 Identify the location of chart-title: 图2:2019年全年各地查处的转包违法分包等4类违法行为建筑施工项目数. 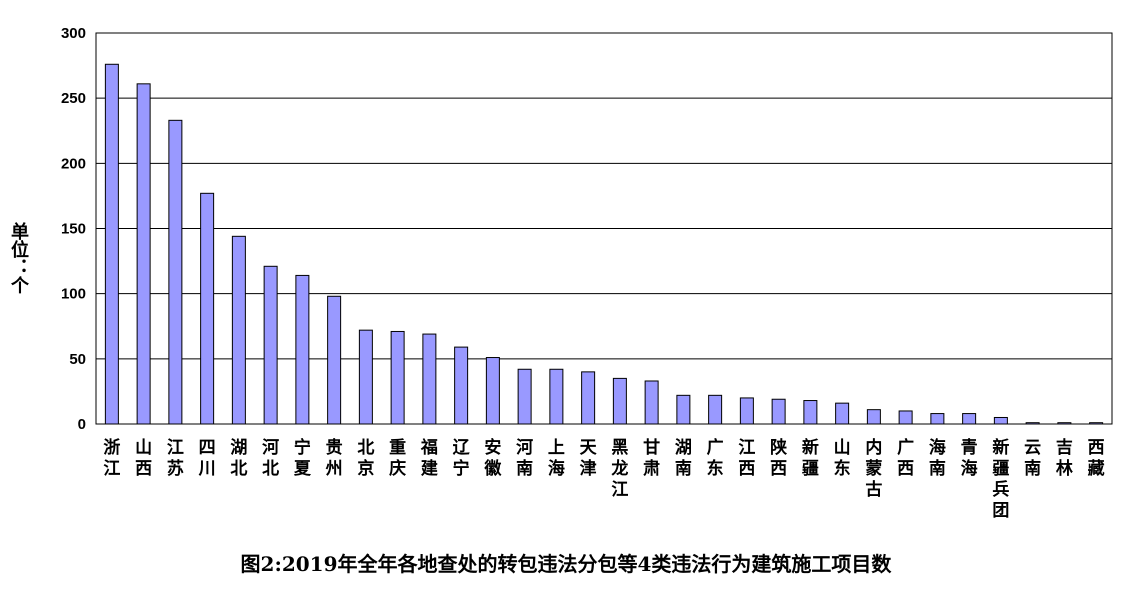
(566, 564).